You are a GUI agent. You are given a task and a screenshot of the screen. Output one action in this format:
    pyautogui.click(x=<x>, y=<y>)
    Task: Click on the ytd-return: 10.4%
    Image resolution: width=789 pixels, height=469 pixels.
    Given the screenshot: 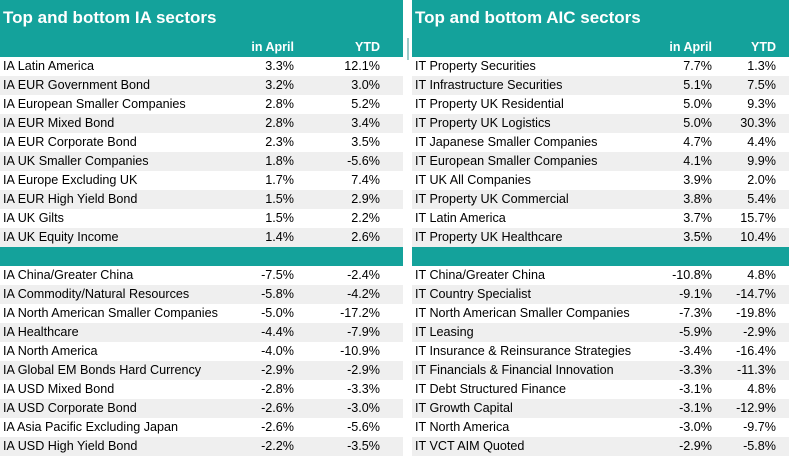 What is the action you would take?
    pyautogui.click(x=758, y=237)
    